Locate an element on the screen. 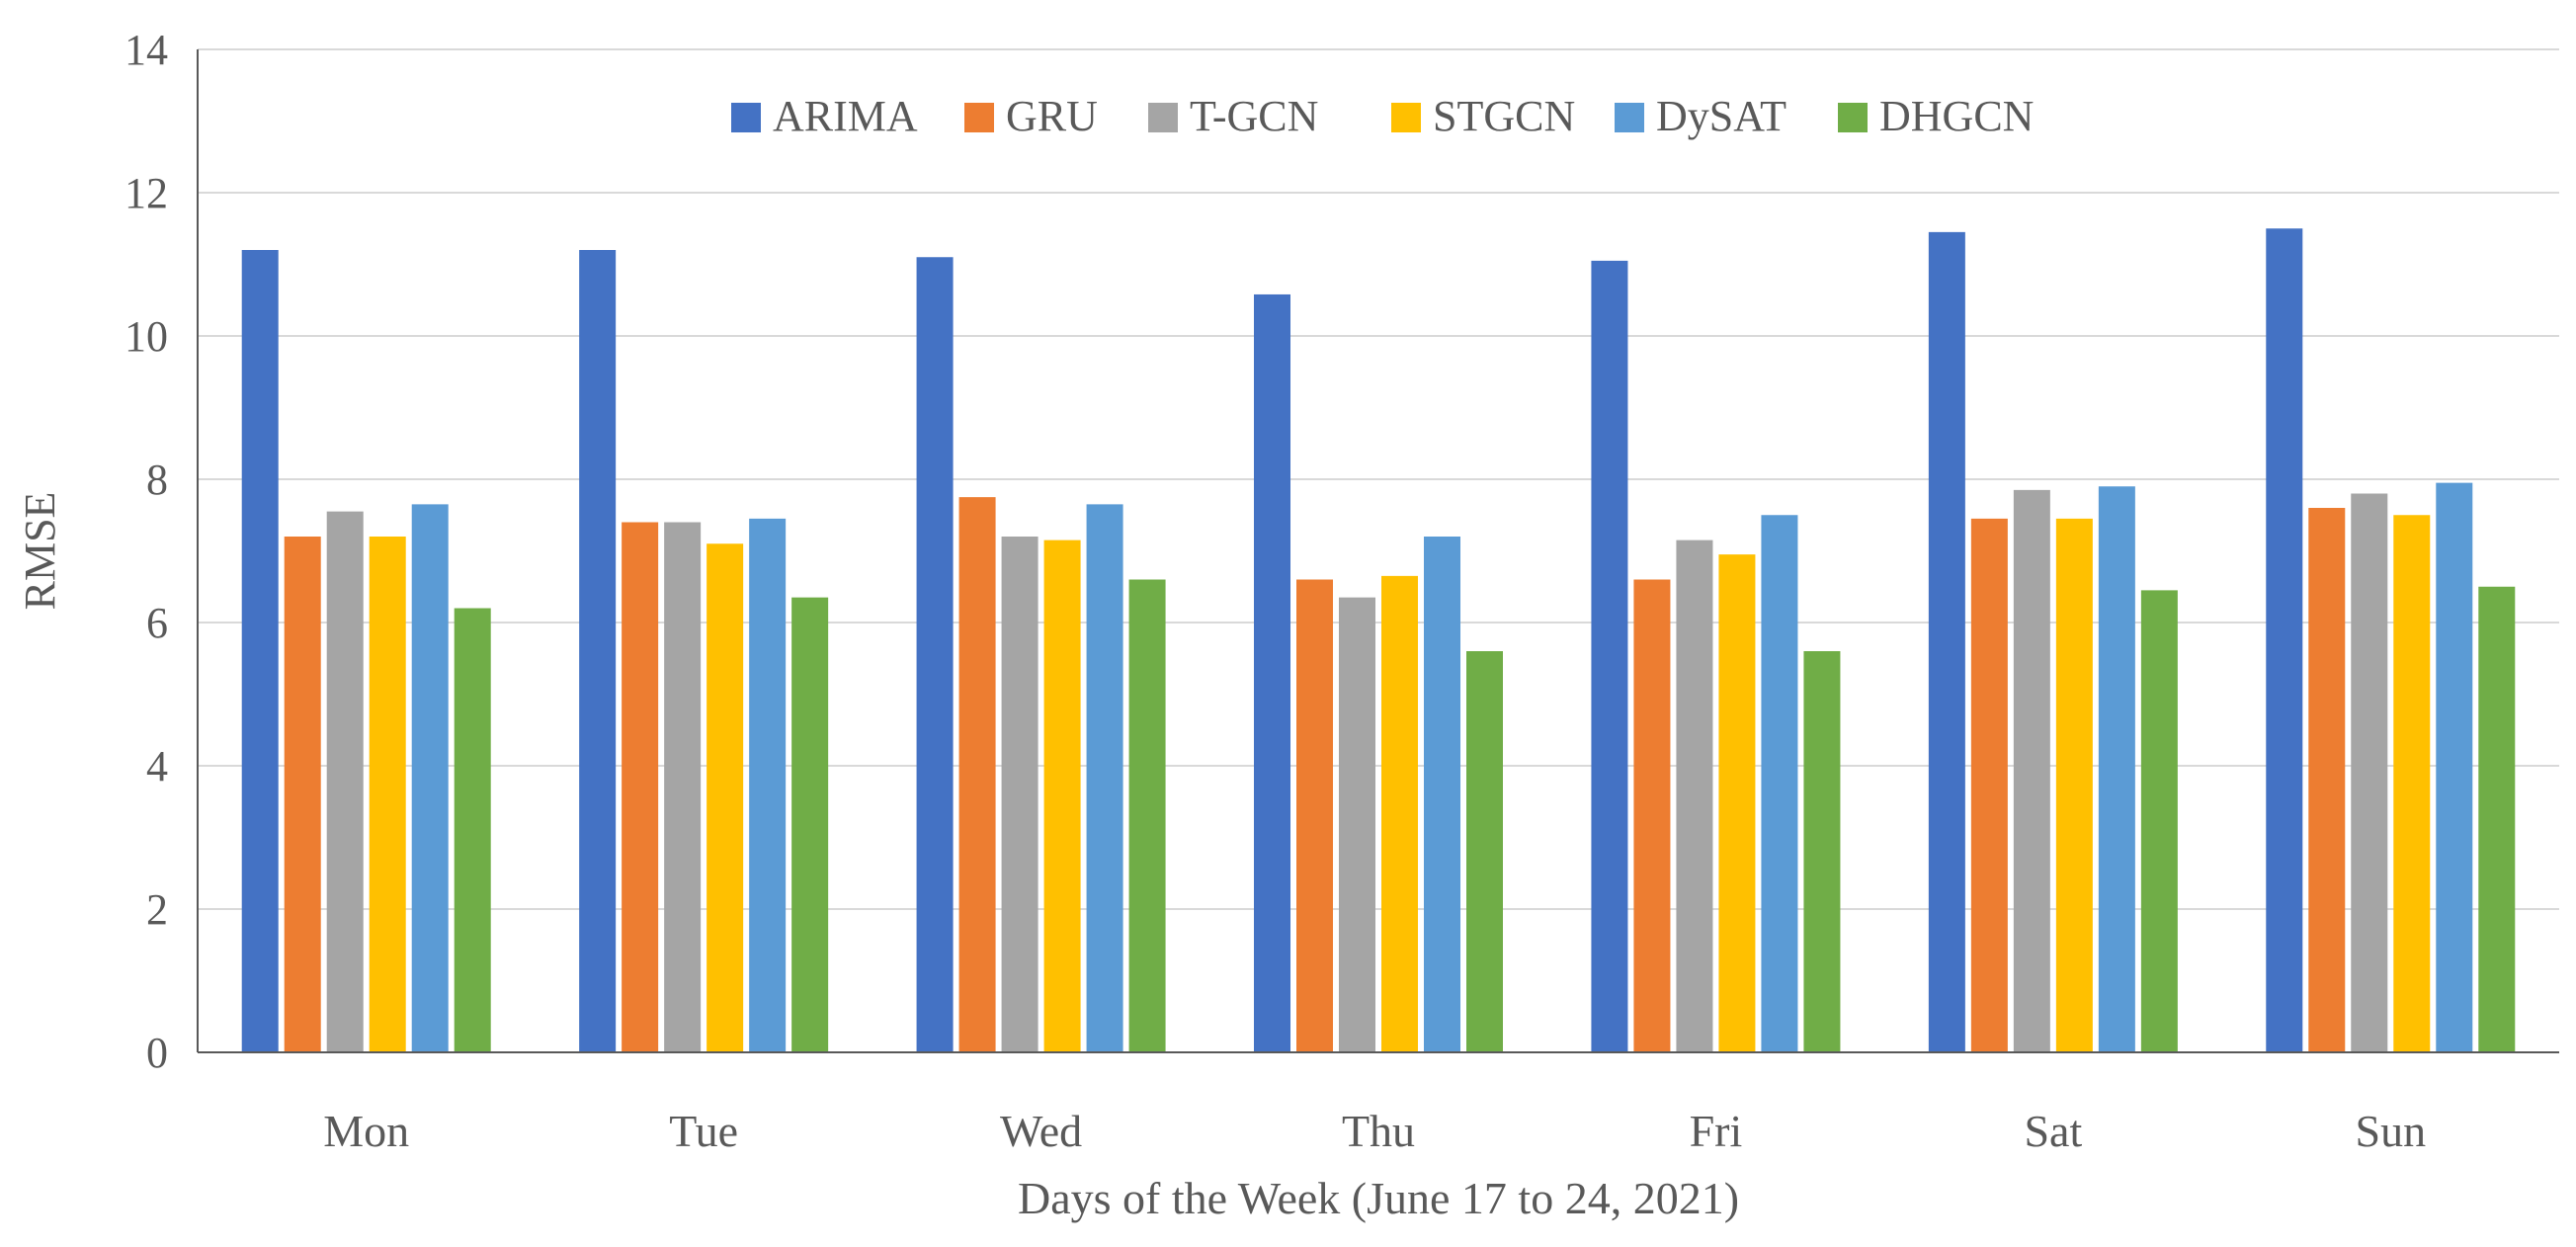 The width and height of the screenshot is (2576, 1247). x-tick-label: Fri is located at coordinates (1716, 1131).